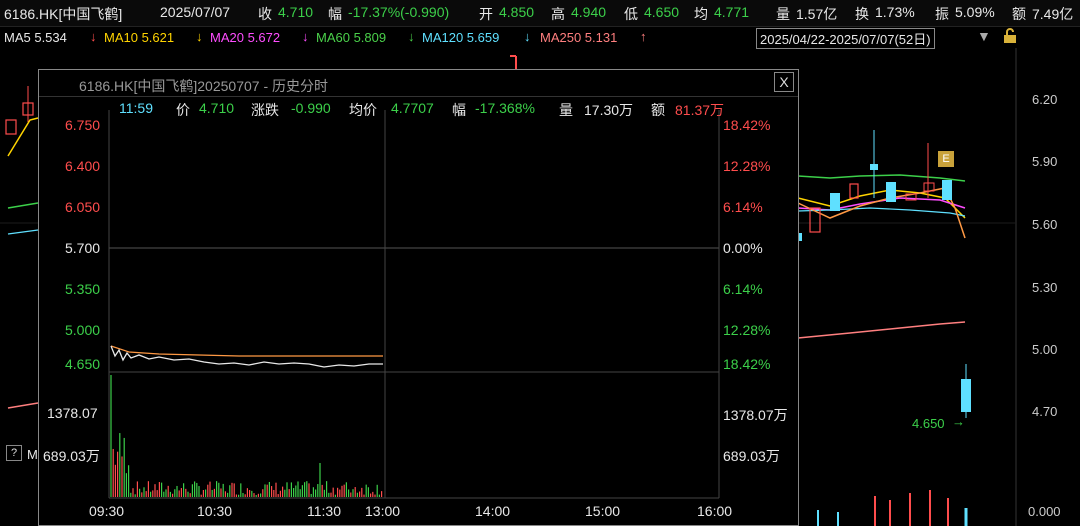 The width and height of the screenshot is (1080, 526). I want to click on dropdown-triangle-icon: ▼, so click(984, 36).